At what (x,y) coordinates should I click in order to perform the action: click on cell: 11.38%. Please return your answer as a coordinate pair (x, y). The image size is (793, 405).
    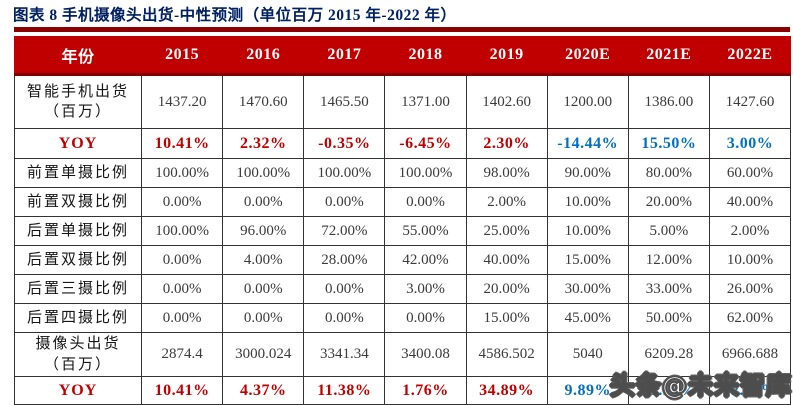
    Looking at the image, I should click on (344, 390).